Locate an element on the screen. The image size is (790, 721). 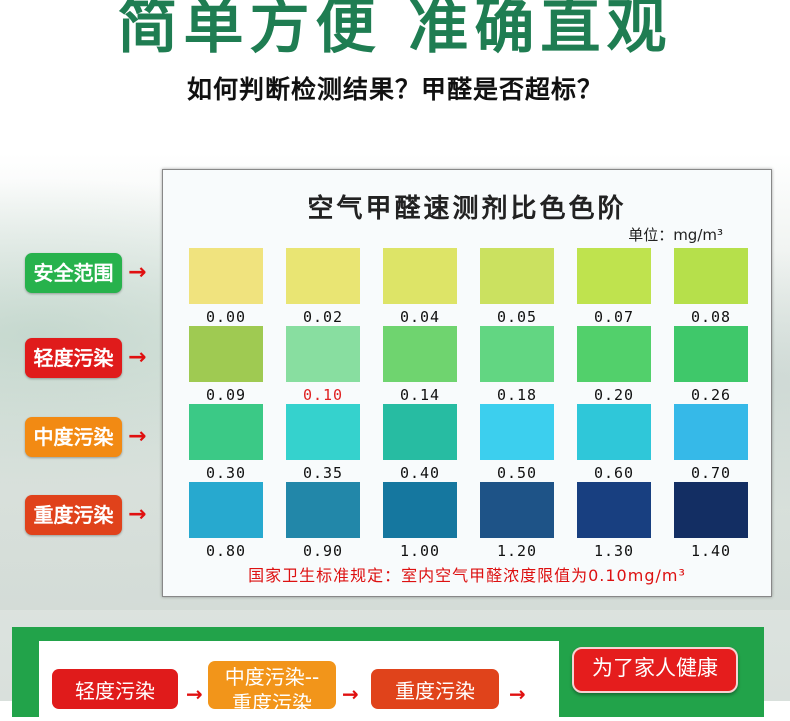
color-swatch: 0.80 is located at coordinates (226, 521).